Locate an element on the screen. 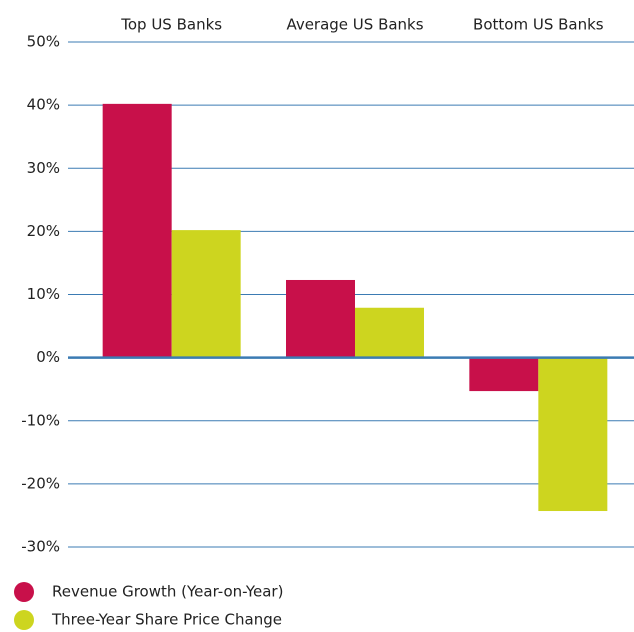 This screenshot has height=632, width=634. y-tick-label: 0% is located at coordinates (48, 357).